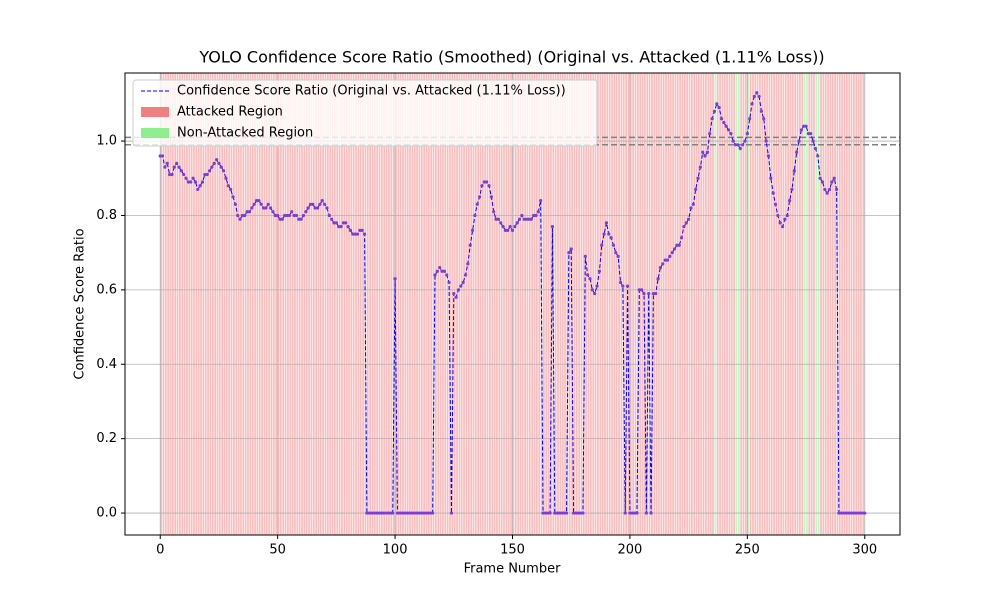 The width and height of the screenshot is (1000, 600). What do you see at coordinates (277, 550) in the screenshot?
I see `x-tick-label: 50` at bounding box center [277, 550].